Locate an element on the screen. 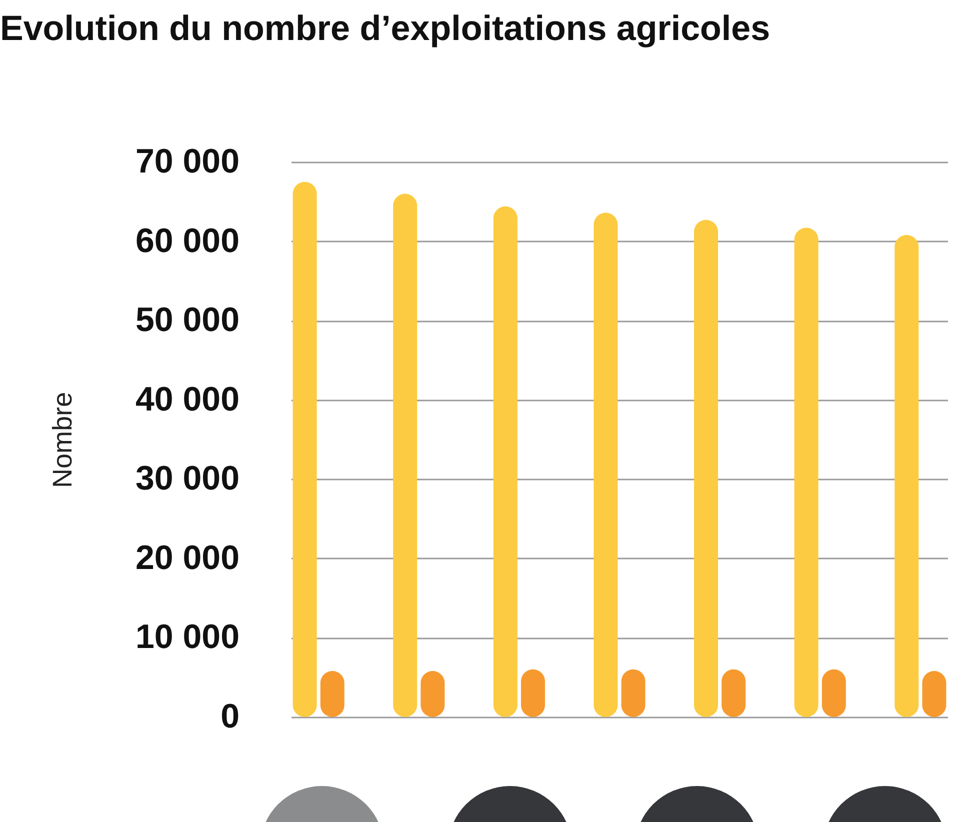  y-tick-label: 20 000 is located at coordinates (188, 557).